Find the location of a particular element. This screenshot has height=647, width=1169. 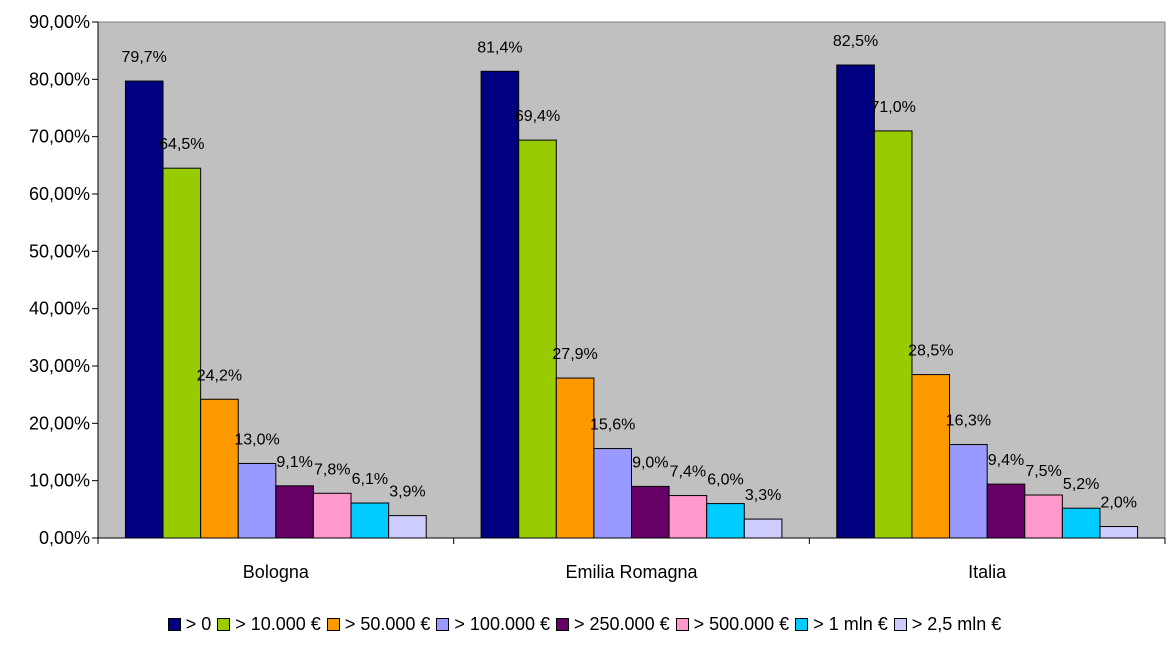

legend-item: > 10.000 € is located at coordinates (269, 624).